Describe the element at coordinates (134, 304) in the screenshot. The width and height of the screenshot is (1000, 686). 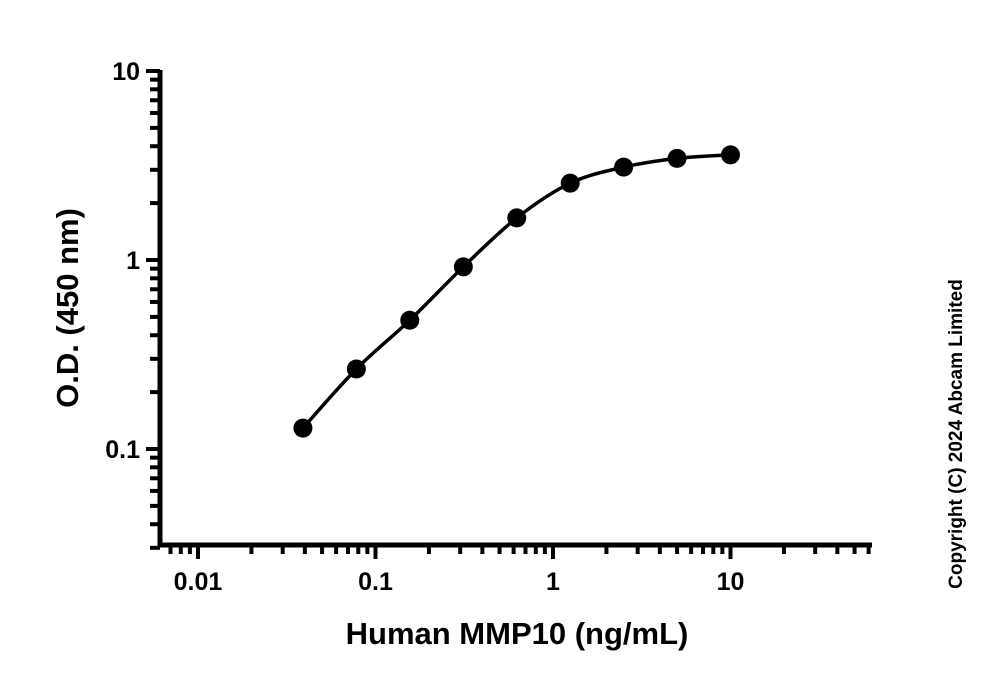
I see `y-axis: 0.1 1 10` at that location.